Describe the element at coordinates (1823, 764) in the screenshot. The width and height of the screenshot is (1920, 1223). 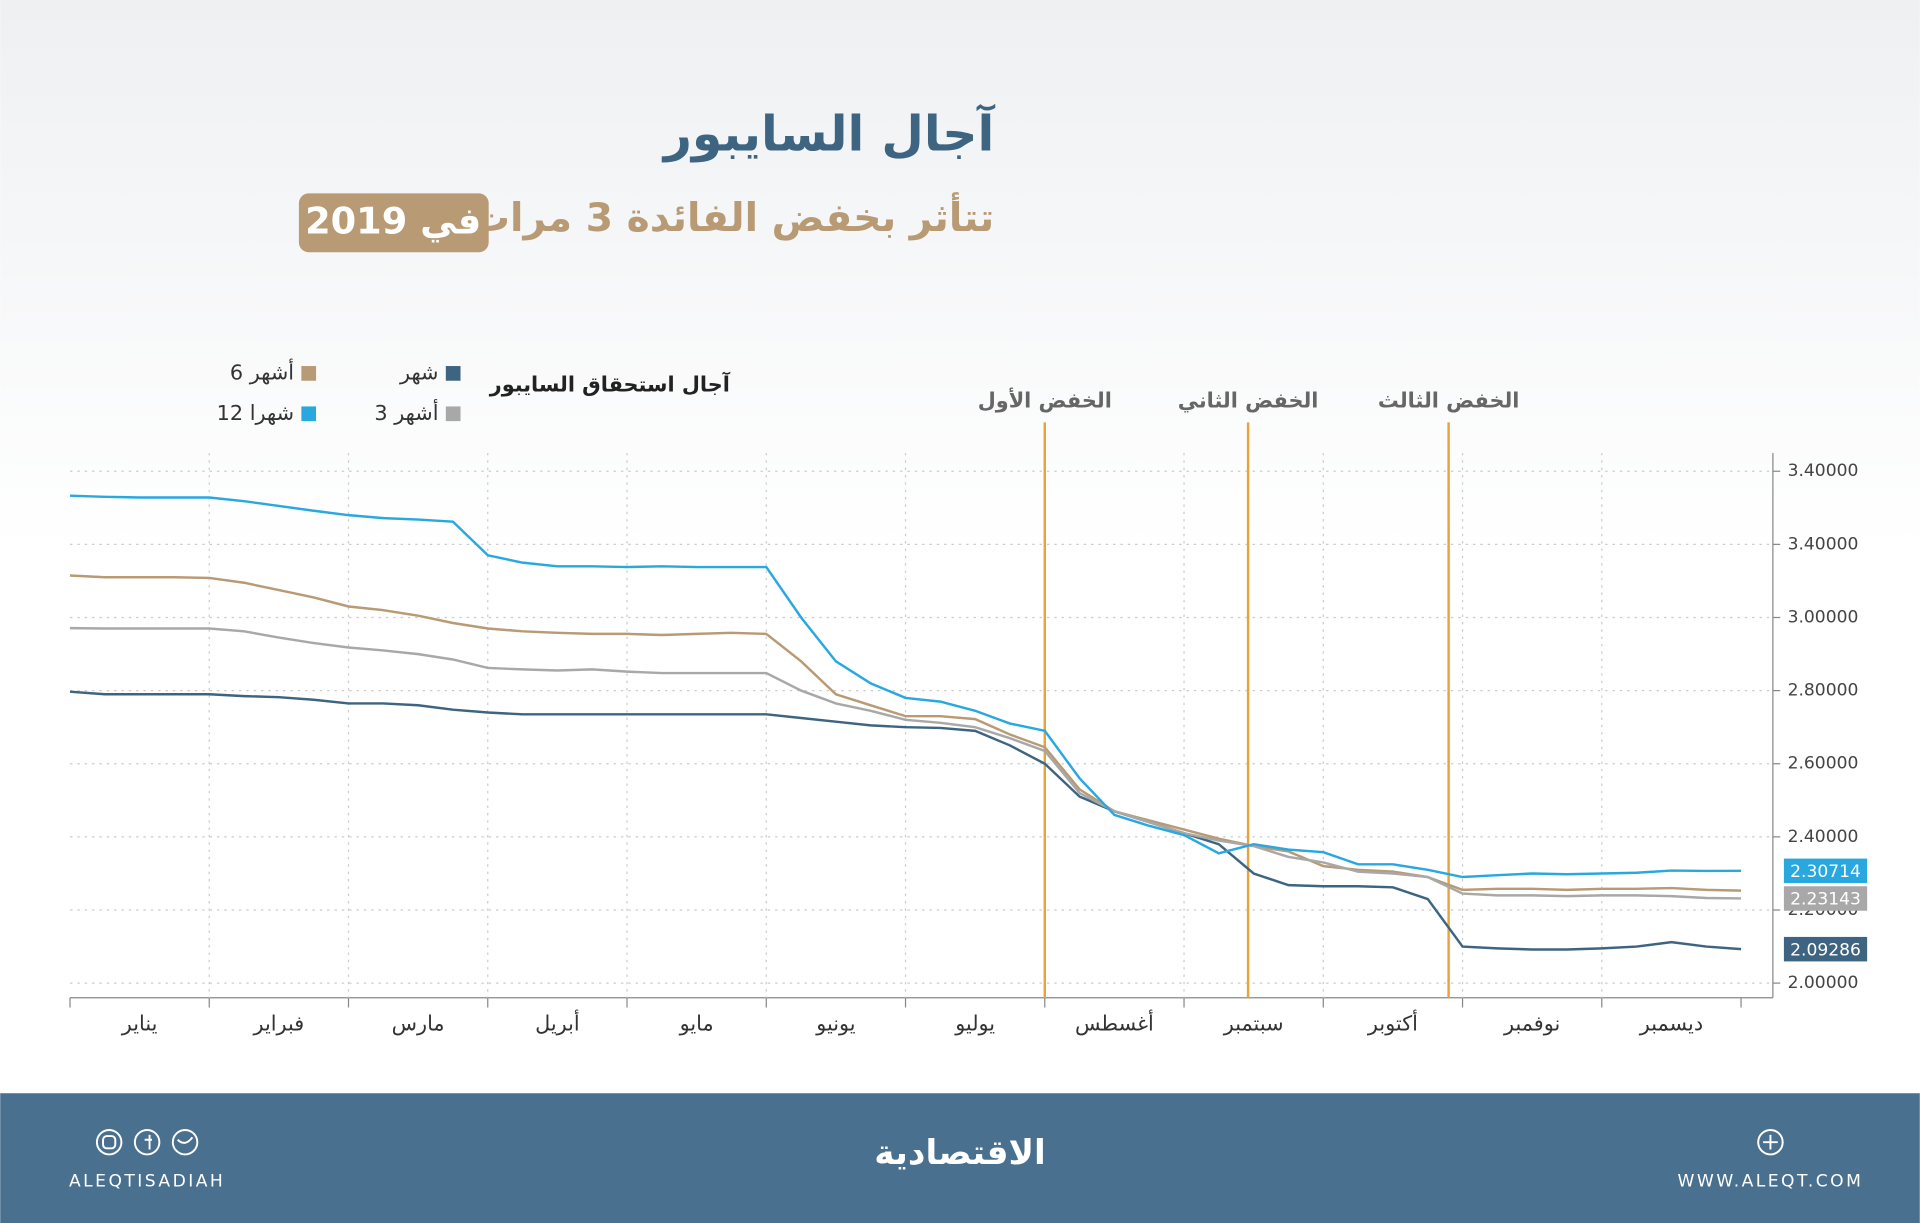
I see `y-tick-label: 2.60000` at that location.